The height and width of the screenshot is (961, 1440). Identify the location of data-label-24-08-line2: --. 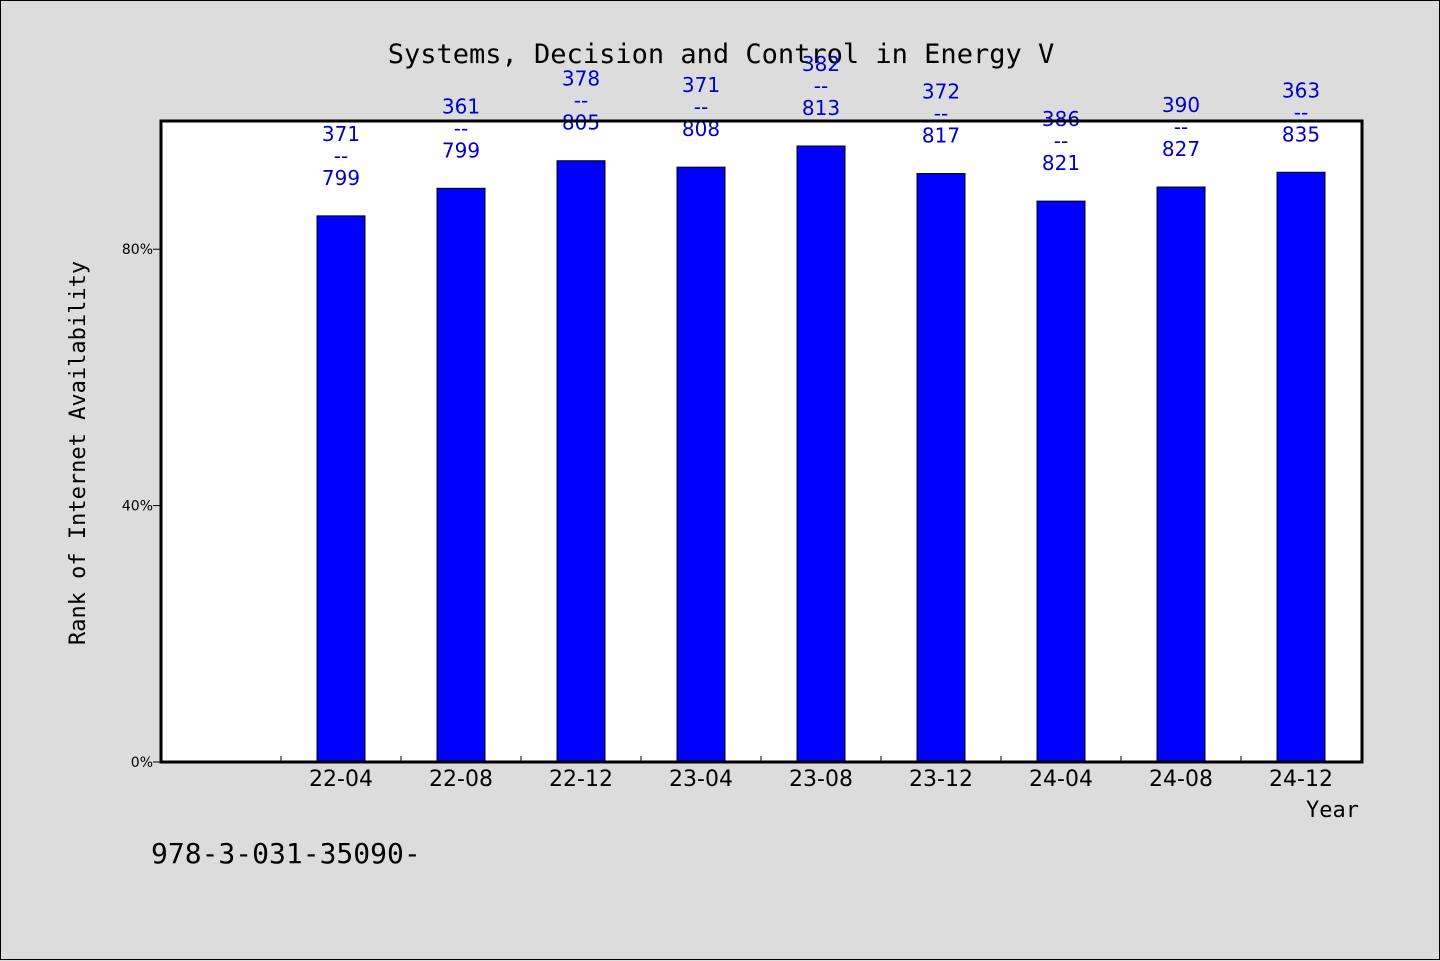
(1181, 127).